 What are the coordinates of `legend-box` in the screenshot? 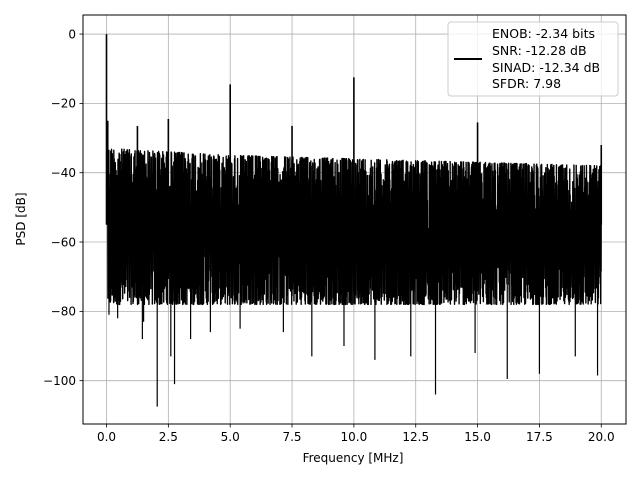 It's located at (533, 59).